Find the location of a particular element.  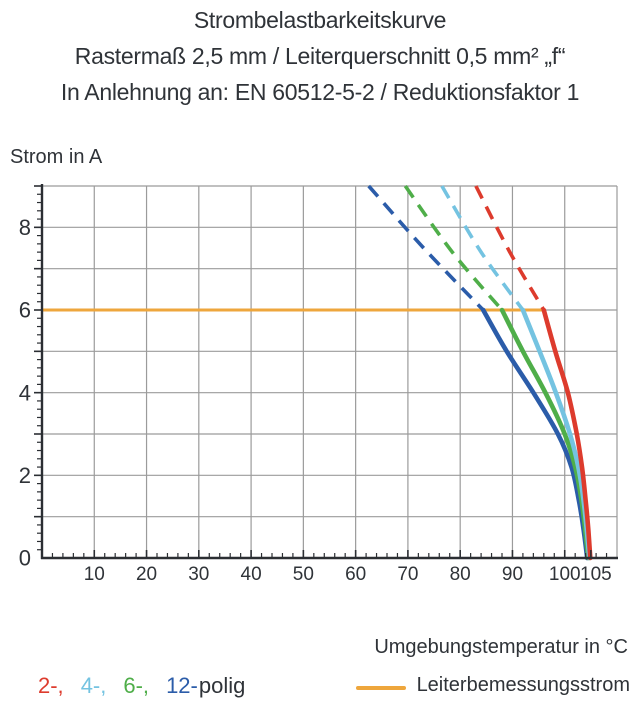

x-tick-label: 60 is located at coordinates (355, 574).